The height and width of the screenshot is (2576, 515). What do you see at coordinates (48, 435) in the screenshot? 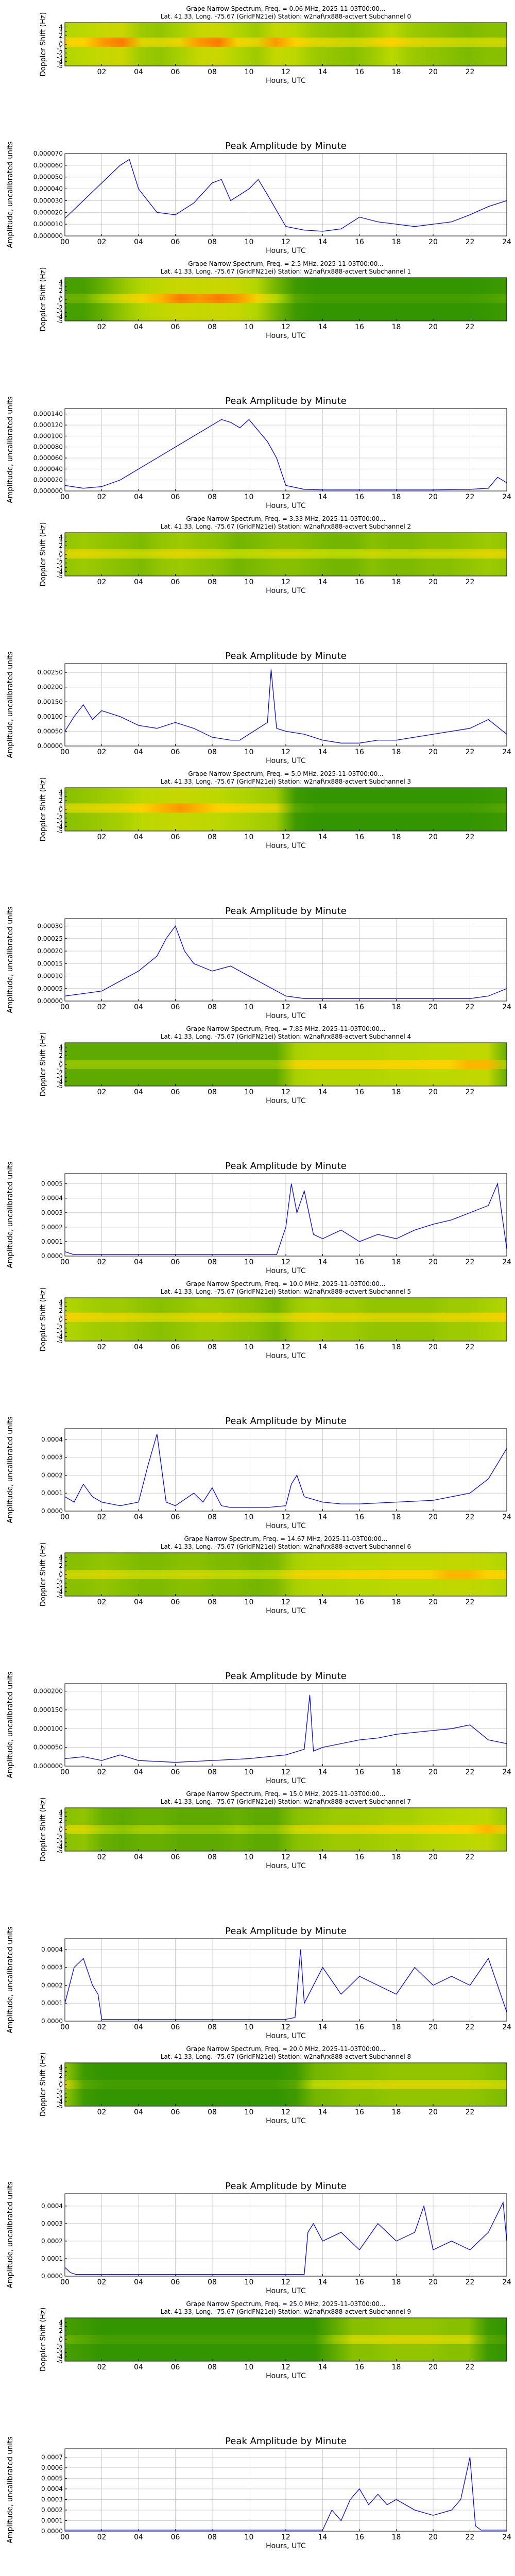
I see `y-tick-label: 0.000100` at bounding box center [48, 435].